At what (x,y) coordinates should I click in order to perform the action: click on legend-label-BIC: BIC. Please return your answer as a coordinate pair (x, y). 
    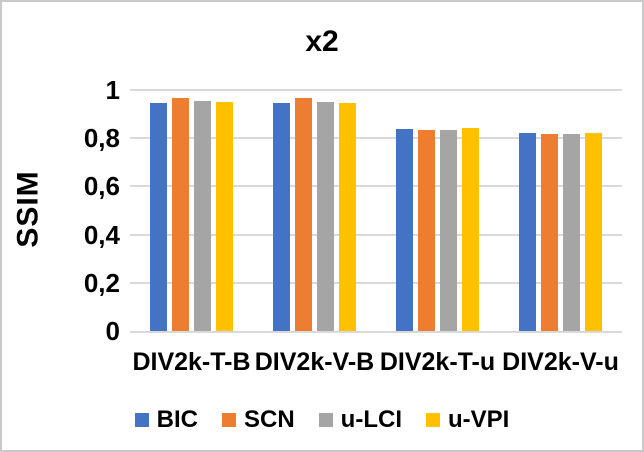
    Looking at the image, I should click on (177, 419).